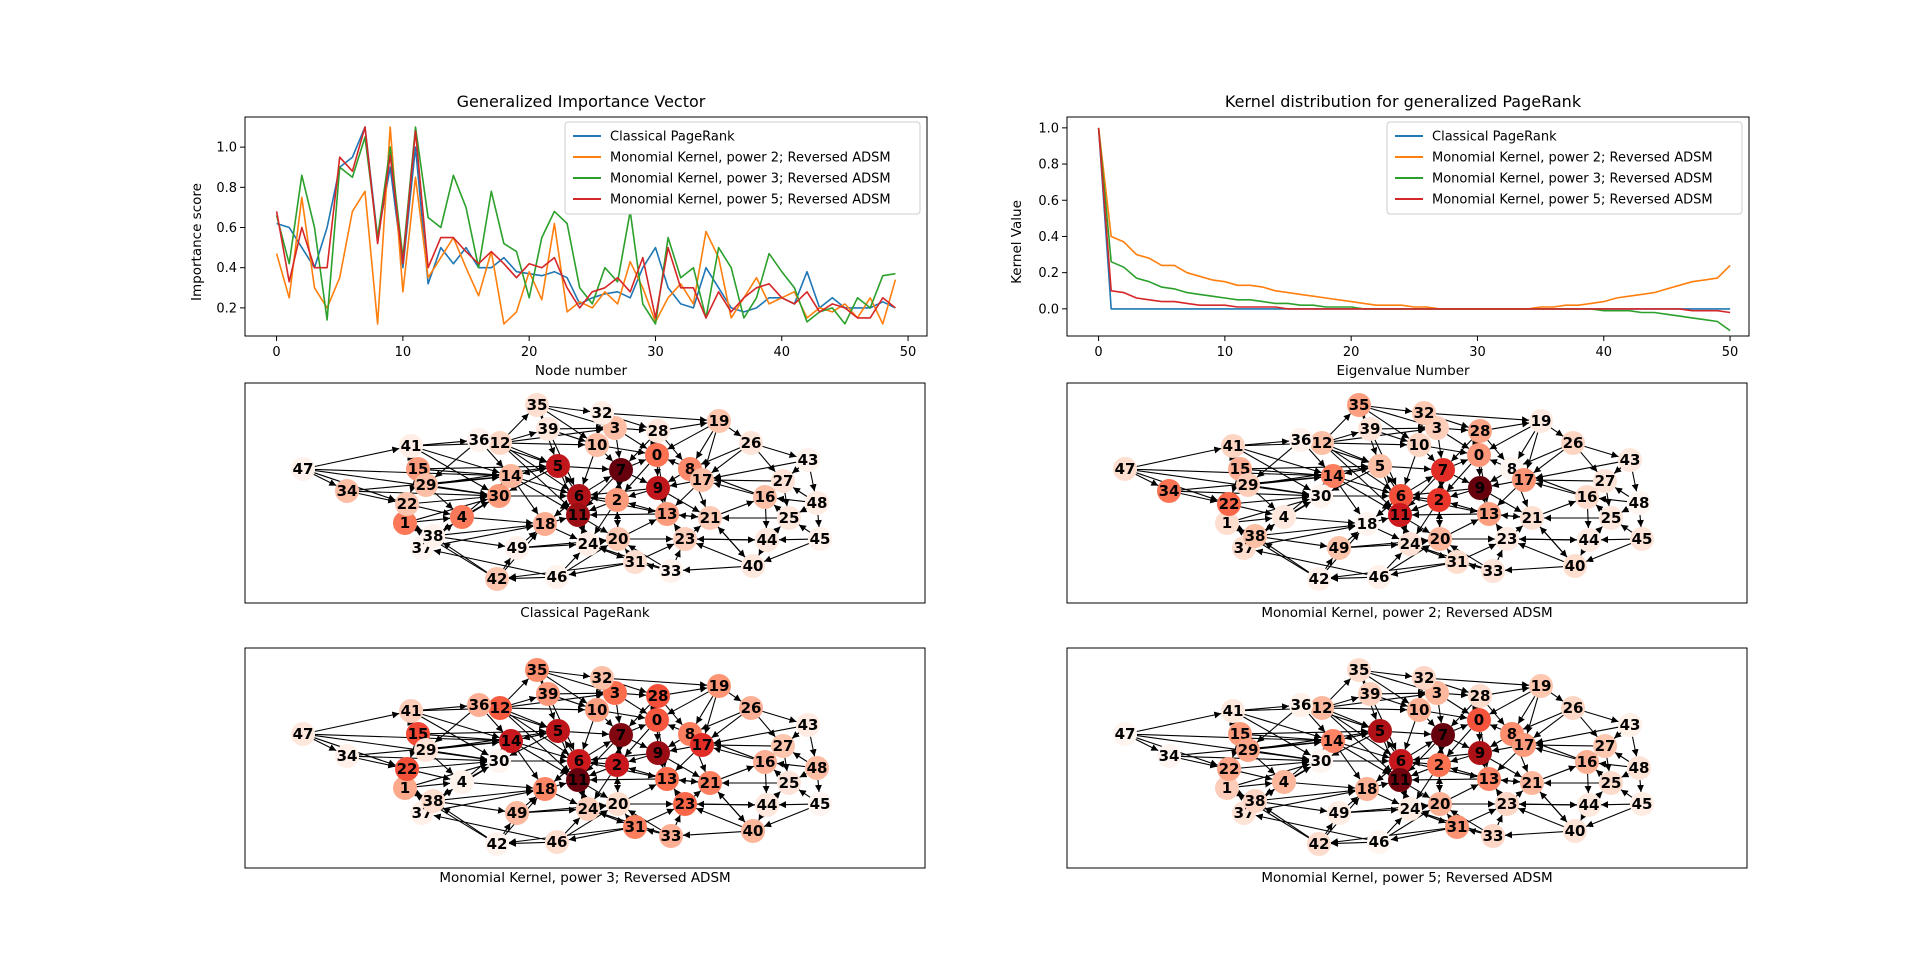 The width and height of the screenshot is (1920, 965). I want to click on graph-caption: Monomial Kernel, power 2; Reversed ADSM, so click(1406, 613).